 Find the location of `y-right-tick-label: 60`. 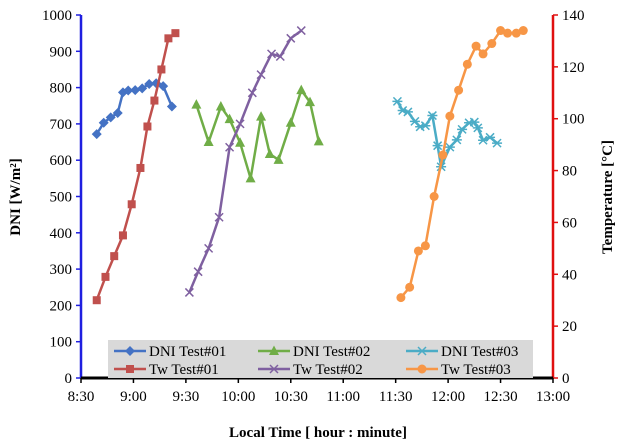

y-right-tick-label: 60 is located at coordinates (569, 223).